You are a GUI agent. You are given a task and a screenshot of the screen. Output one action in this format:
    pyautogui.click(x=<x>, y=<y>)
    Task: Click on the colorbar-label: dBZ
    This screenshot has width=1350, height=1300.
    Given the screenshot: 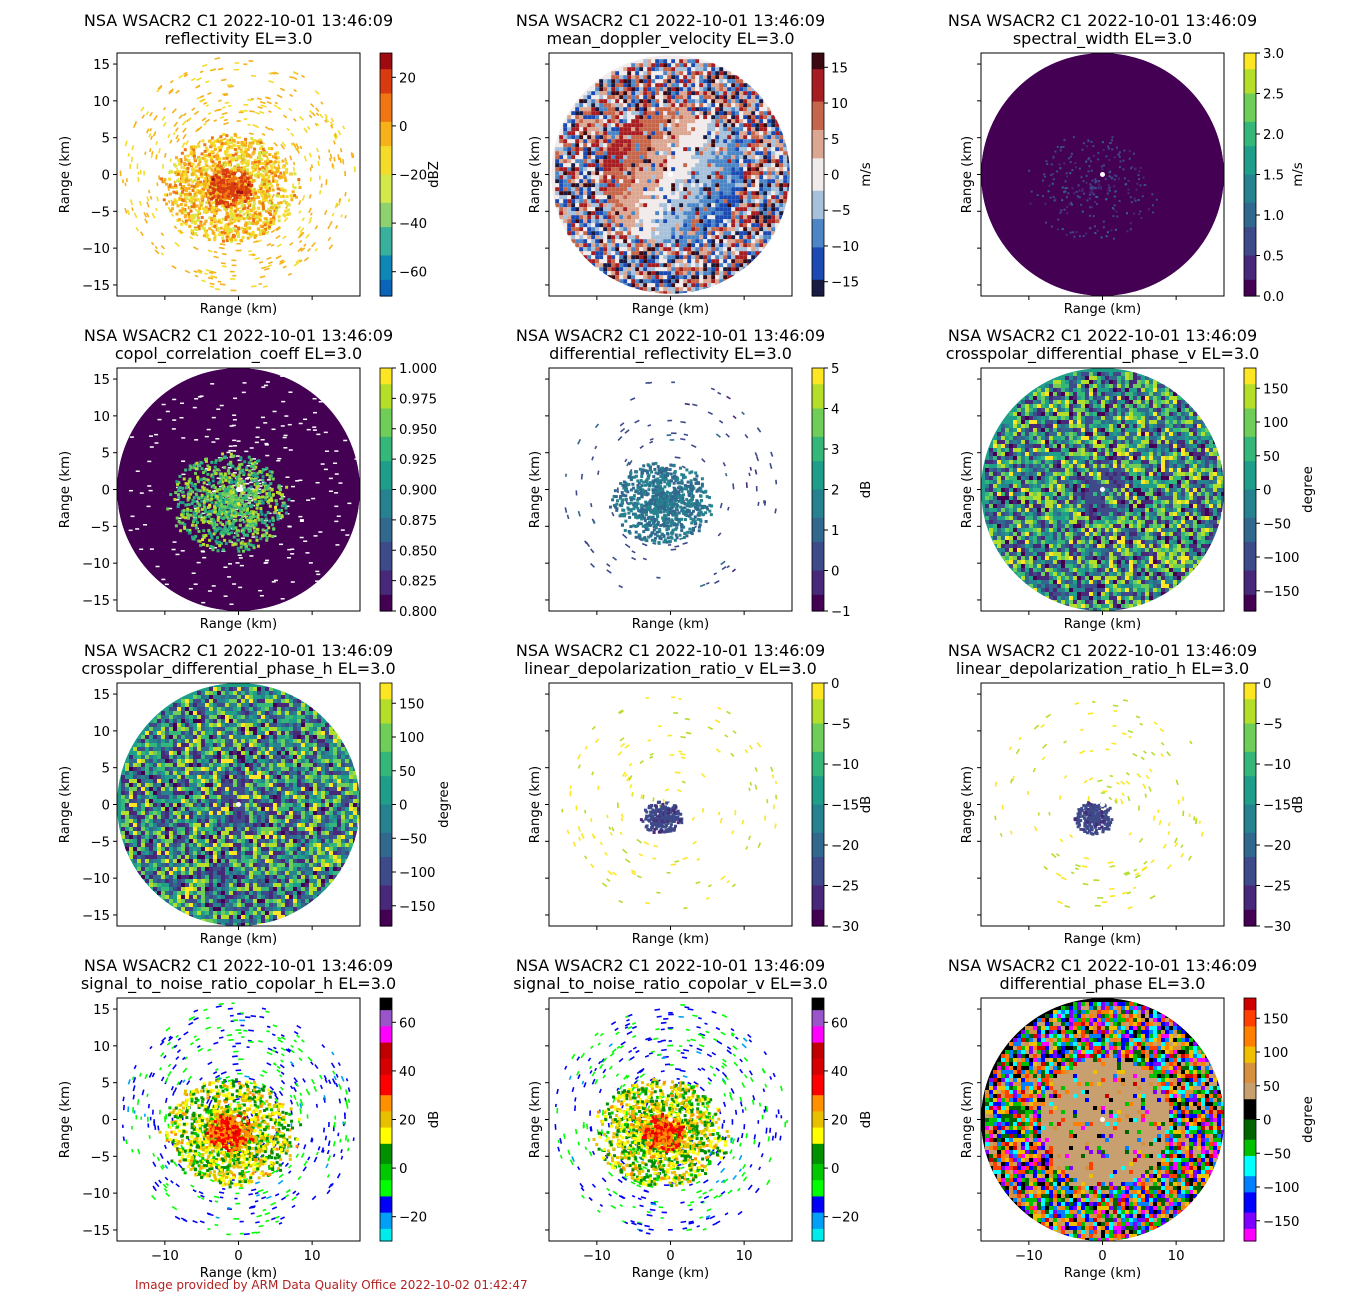 What is the action you would take?
    pyautogui.click(x=434, y=174)
    